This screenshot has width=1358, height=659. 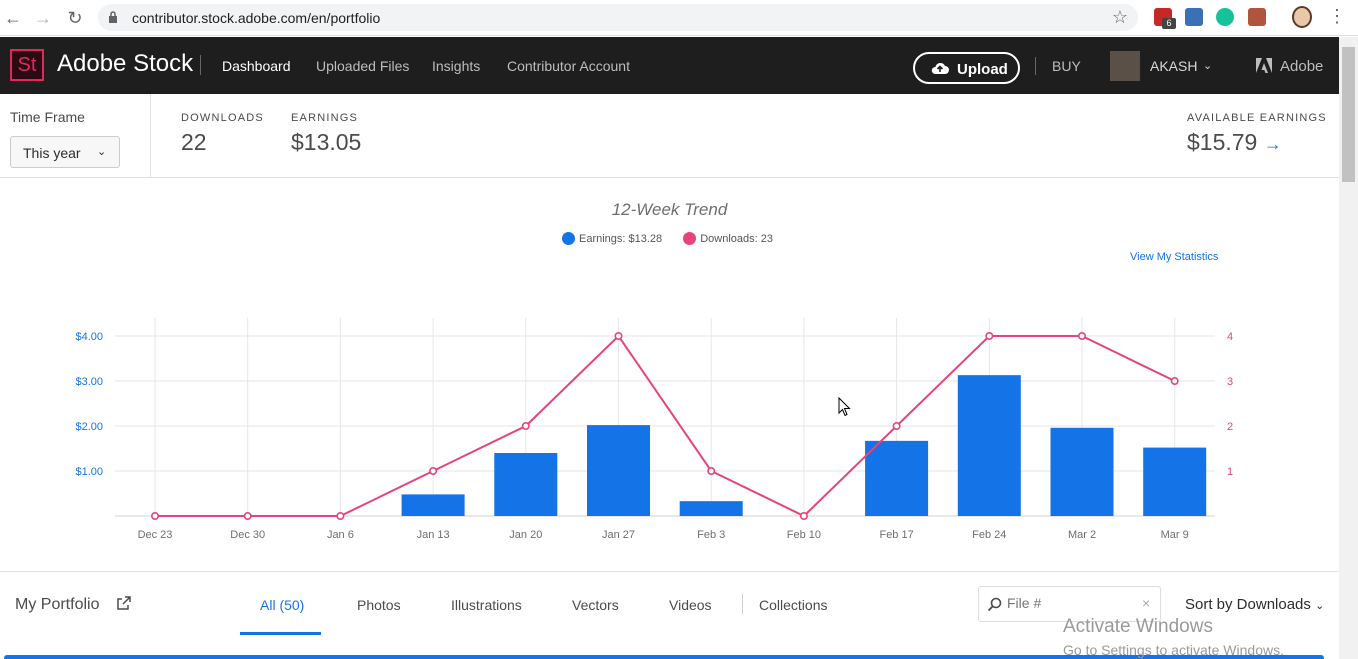 I want to click on tab-videos: Videos, so click(x=690, y=605).